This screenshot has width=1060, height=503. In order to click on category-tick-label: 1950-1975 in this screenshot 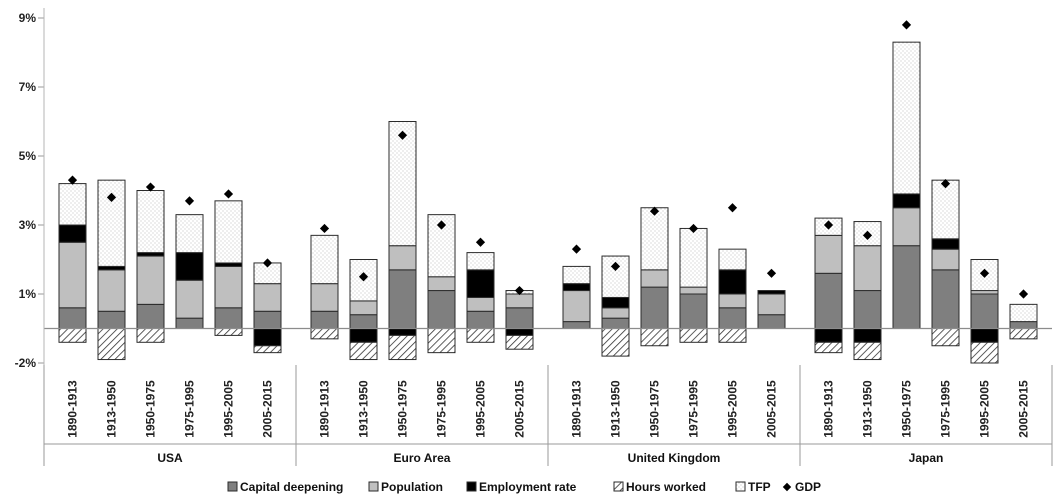, I will do `click(907, 409)`.